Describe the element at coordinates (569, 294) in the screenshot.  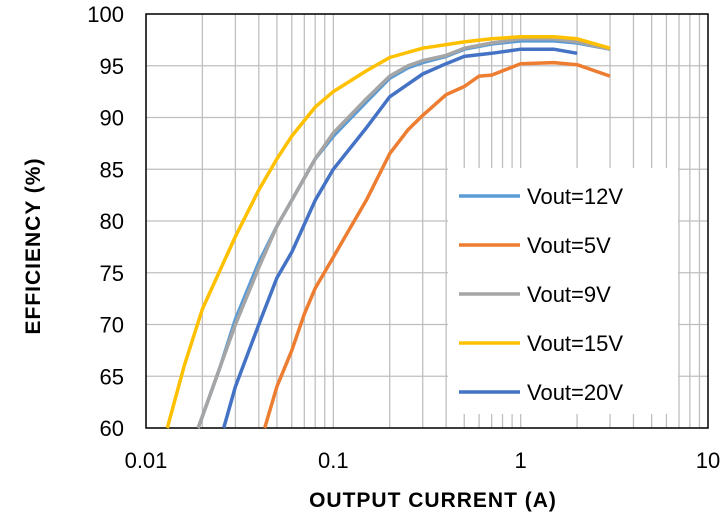
I see `legend-label: Vout=9V` at that location.